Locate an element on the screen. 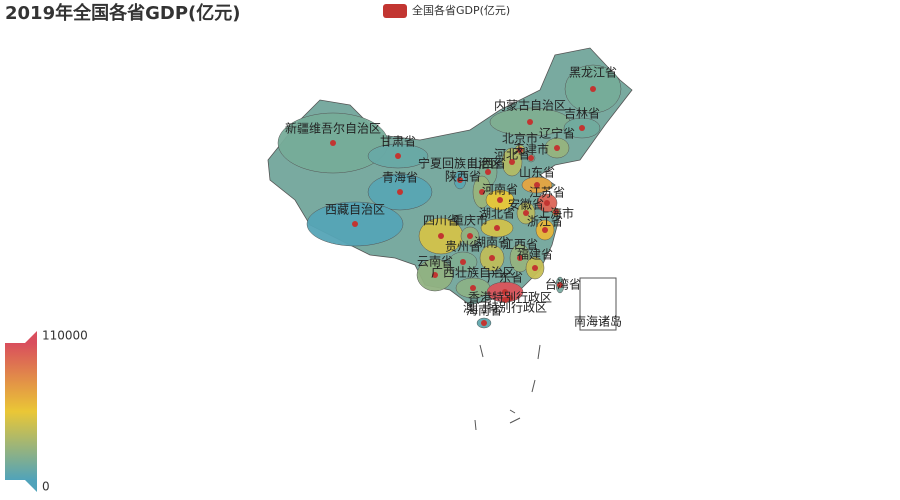  visual-map-handle-bottom is located at coordinates (31, 486).